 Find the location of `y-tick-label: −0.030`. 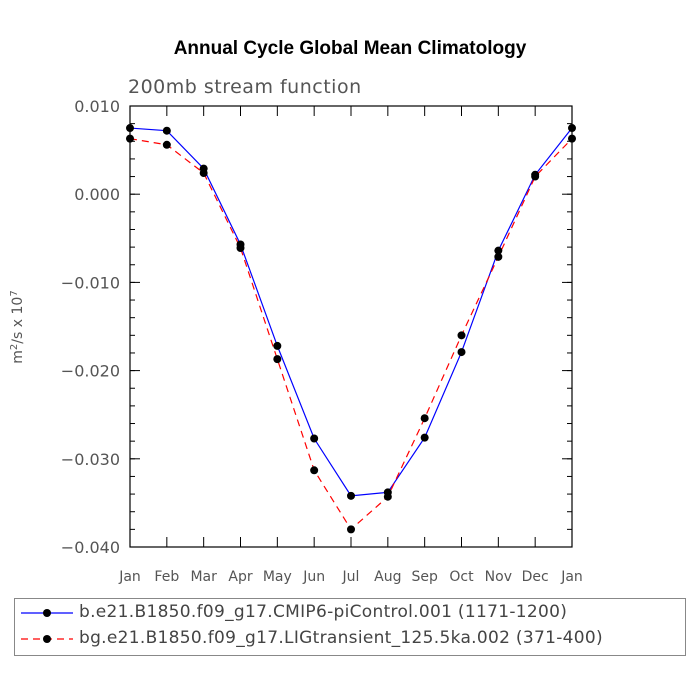

y-tick-label: −0.030 is located at coordinates (90, 459).